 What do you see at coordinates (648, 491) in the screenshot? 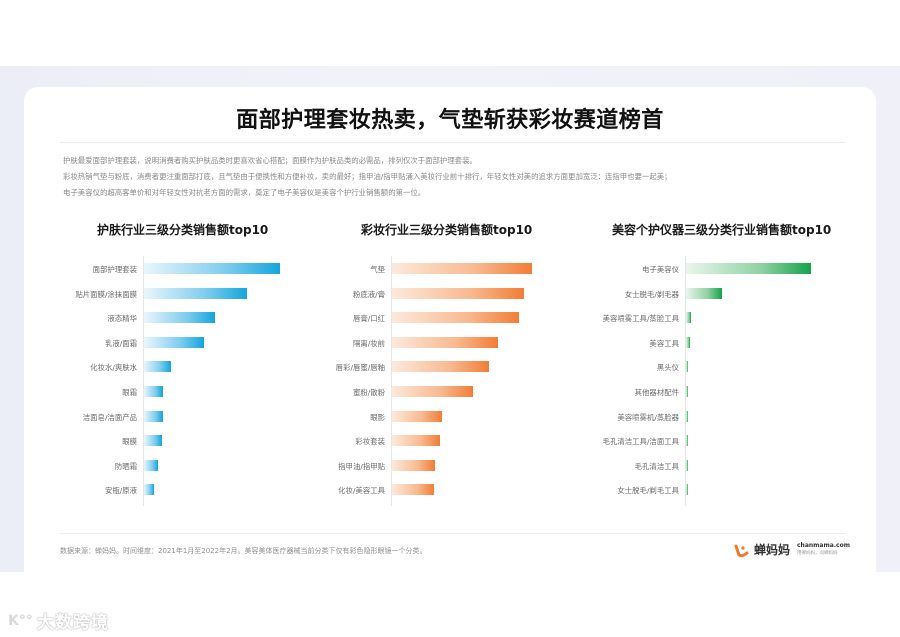
I see `bar-label: 女士脱毛/剃毛工具` at bounding box center [648, 491].